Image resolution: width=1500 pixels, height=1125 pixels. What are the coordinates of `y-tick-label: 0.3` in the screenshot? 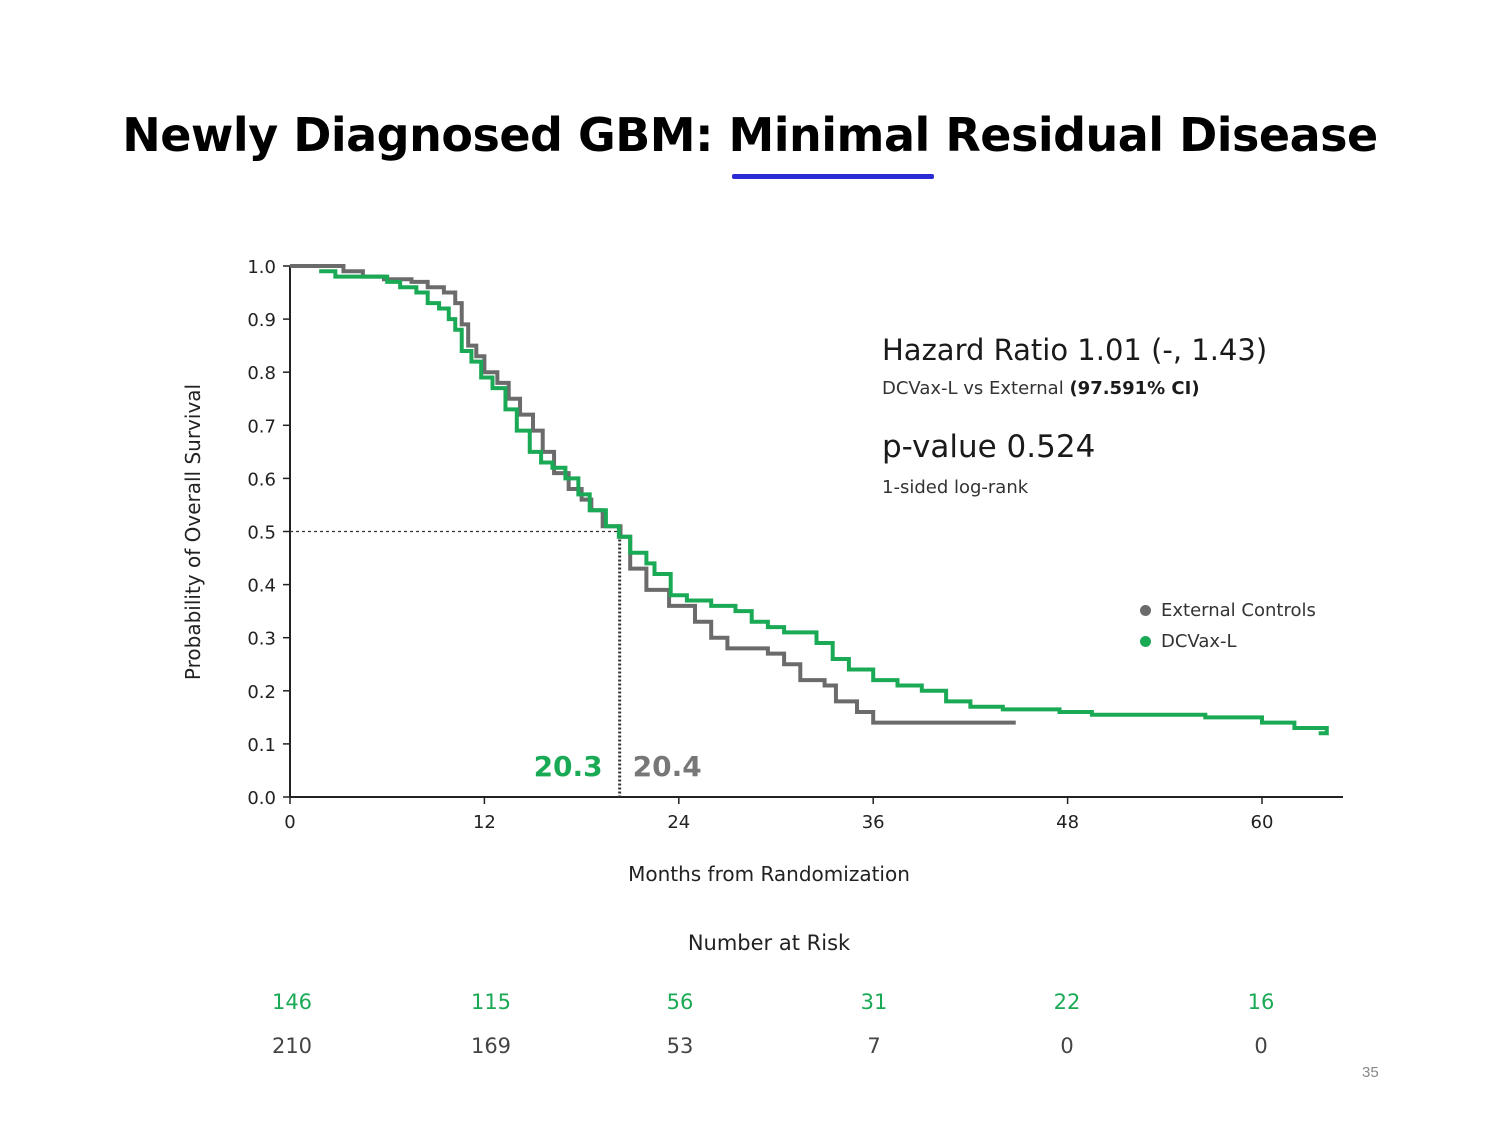 It's located at (261, 639).